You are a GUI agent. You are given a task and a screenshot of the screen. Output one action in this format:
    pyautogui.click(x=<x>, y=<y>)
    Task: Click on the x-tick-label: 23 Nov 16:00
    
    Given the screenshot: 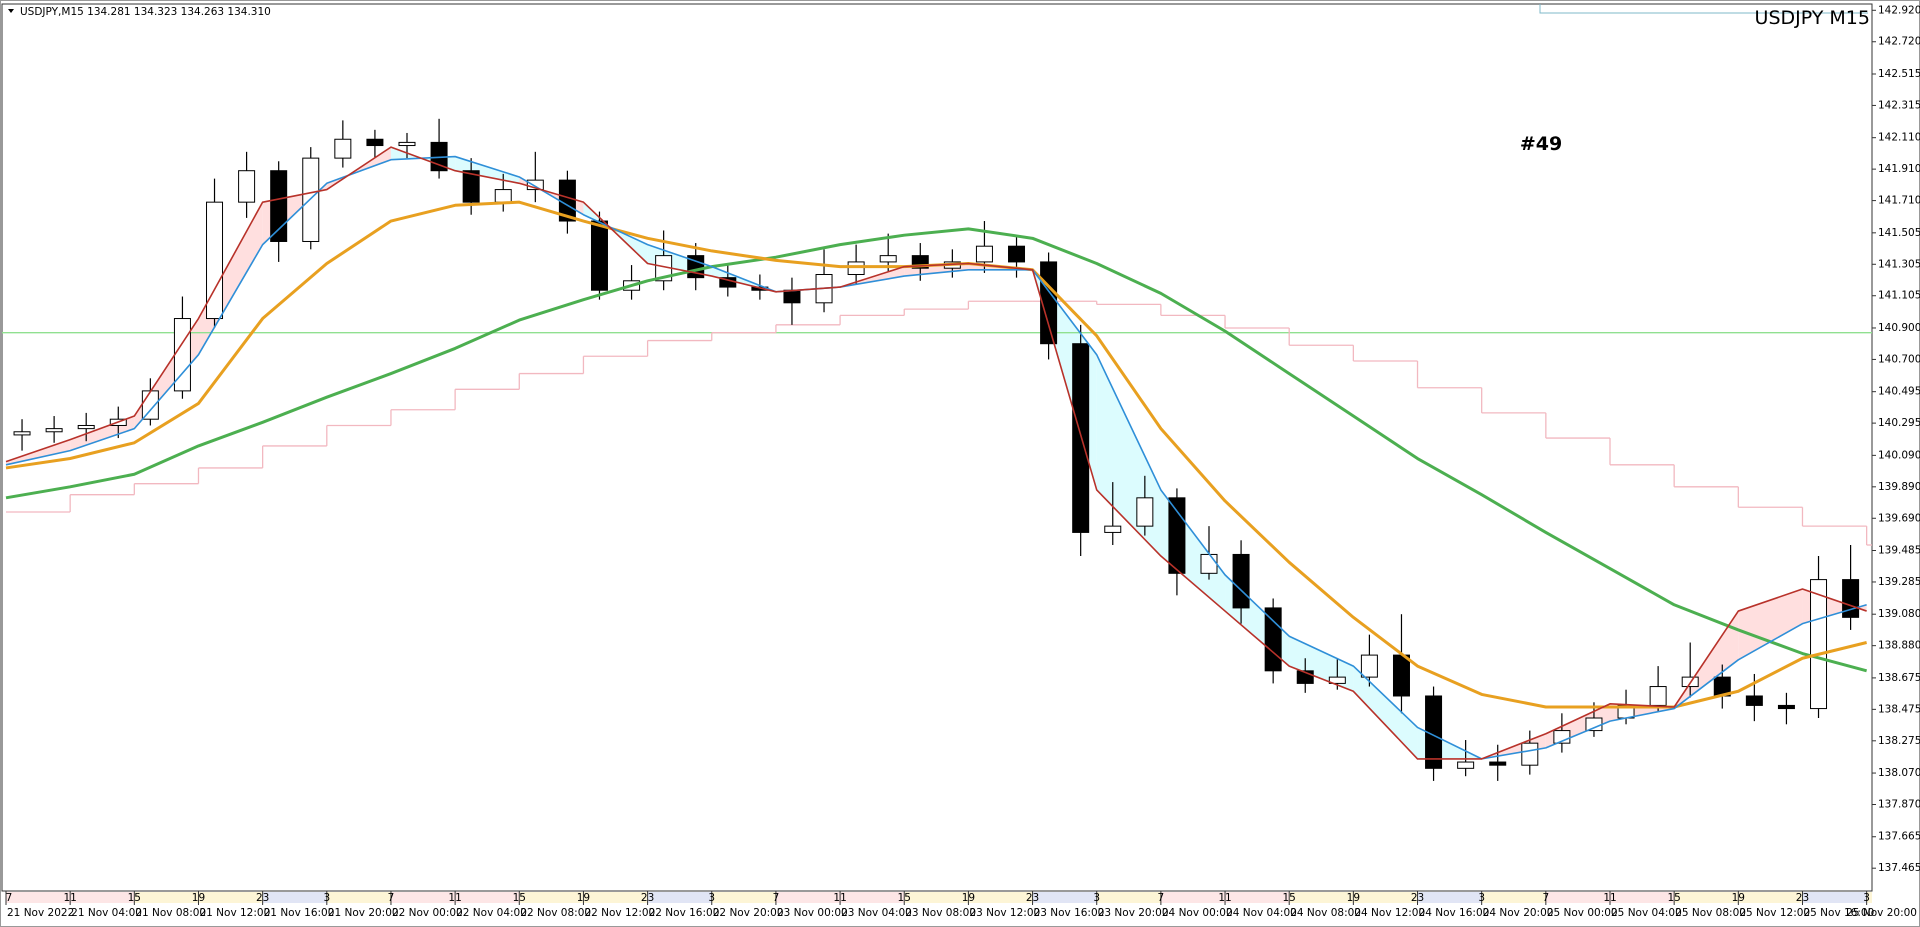 What is the action you would take?
    pyautogui.click(x=1069, y=913)
    